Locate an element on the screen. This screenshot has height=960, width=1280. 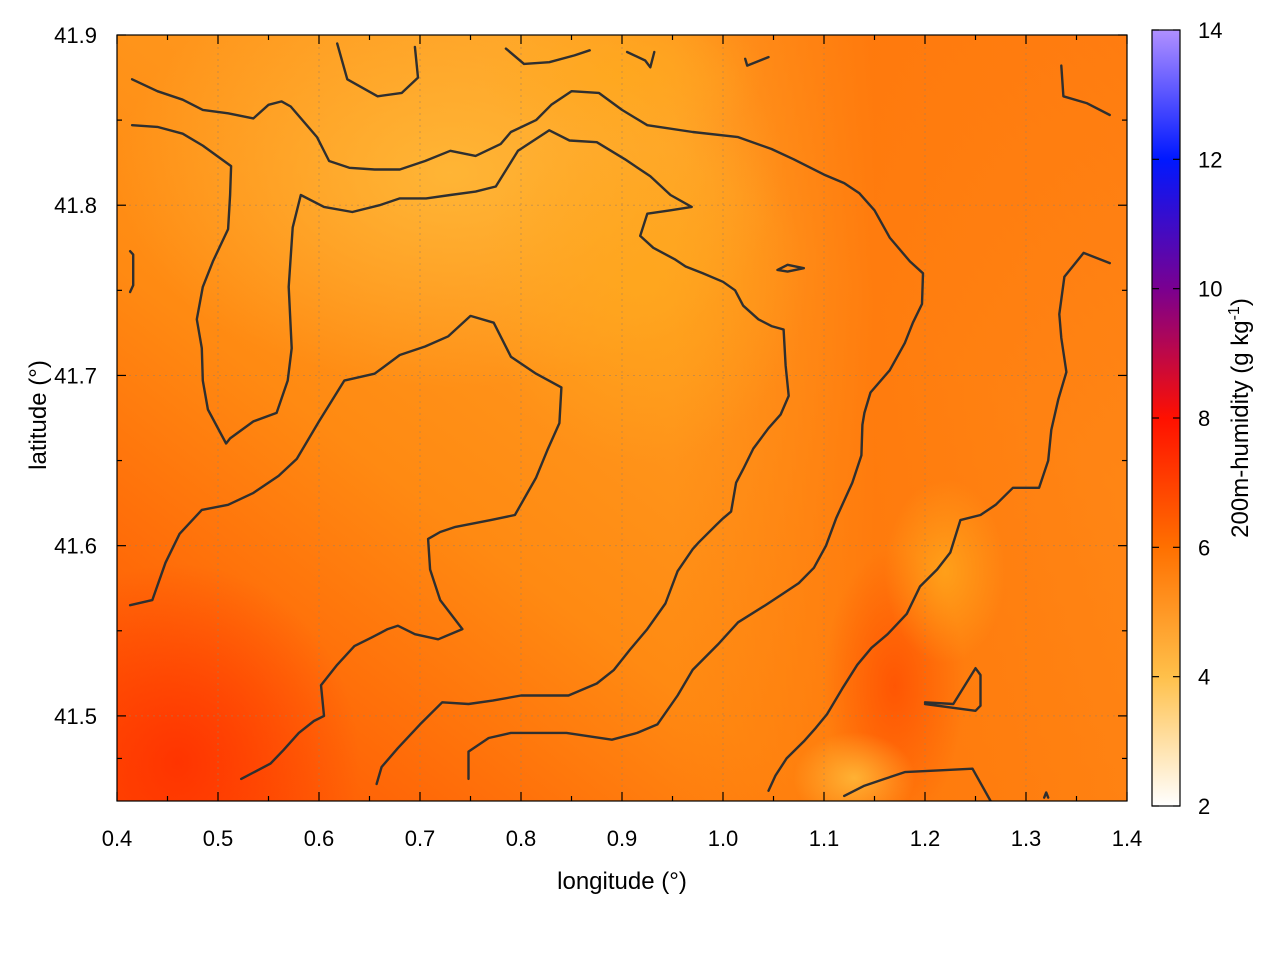
y-tick-label: 41.7 is located at coordinates (75, 375).